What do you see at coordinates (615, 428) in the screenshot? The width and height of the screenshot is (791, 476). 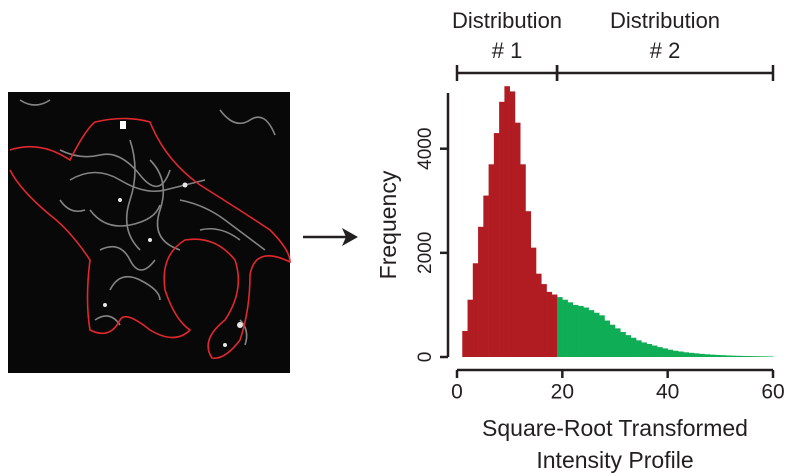 I see `x-axis-label: Square-Root Transformed` at bounding box center [615, 428].